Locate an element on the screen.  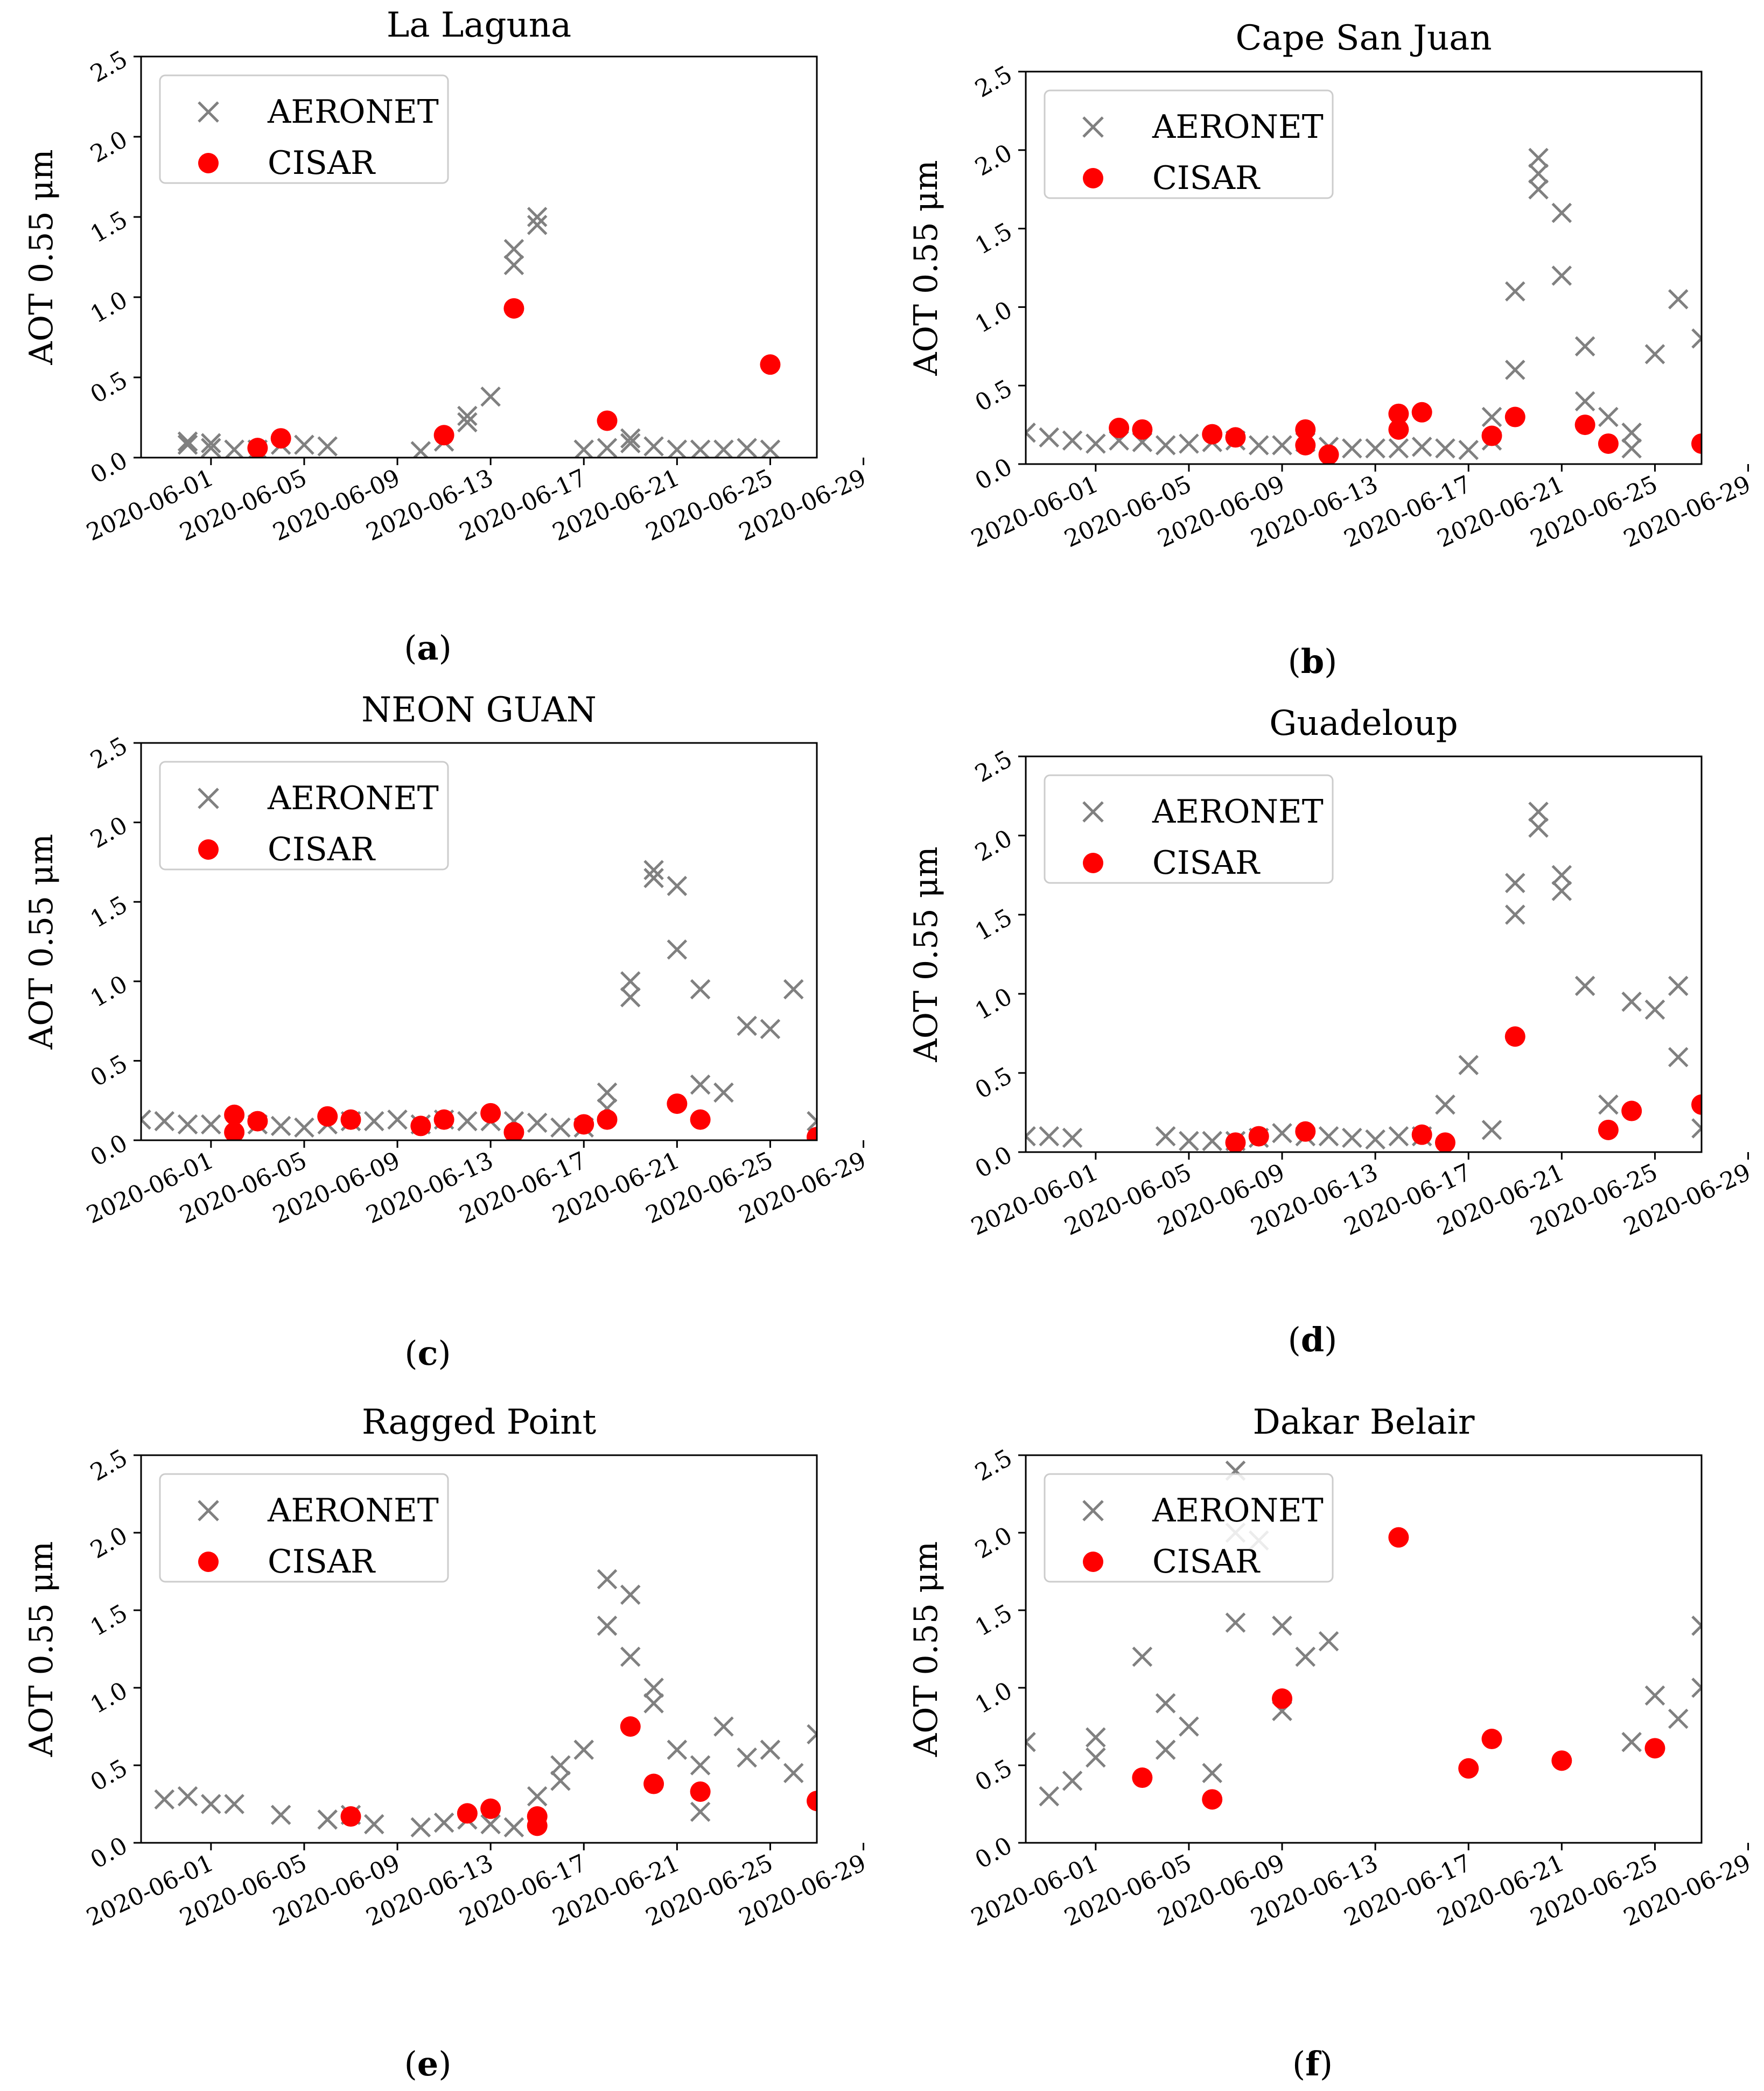
y-tick-label: 2.0 is located at coordinates (993, 1542).